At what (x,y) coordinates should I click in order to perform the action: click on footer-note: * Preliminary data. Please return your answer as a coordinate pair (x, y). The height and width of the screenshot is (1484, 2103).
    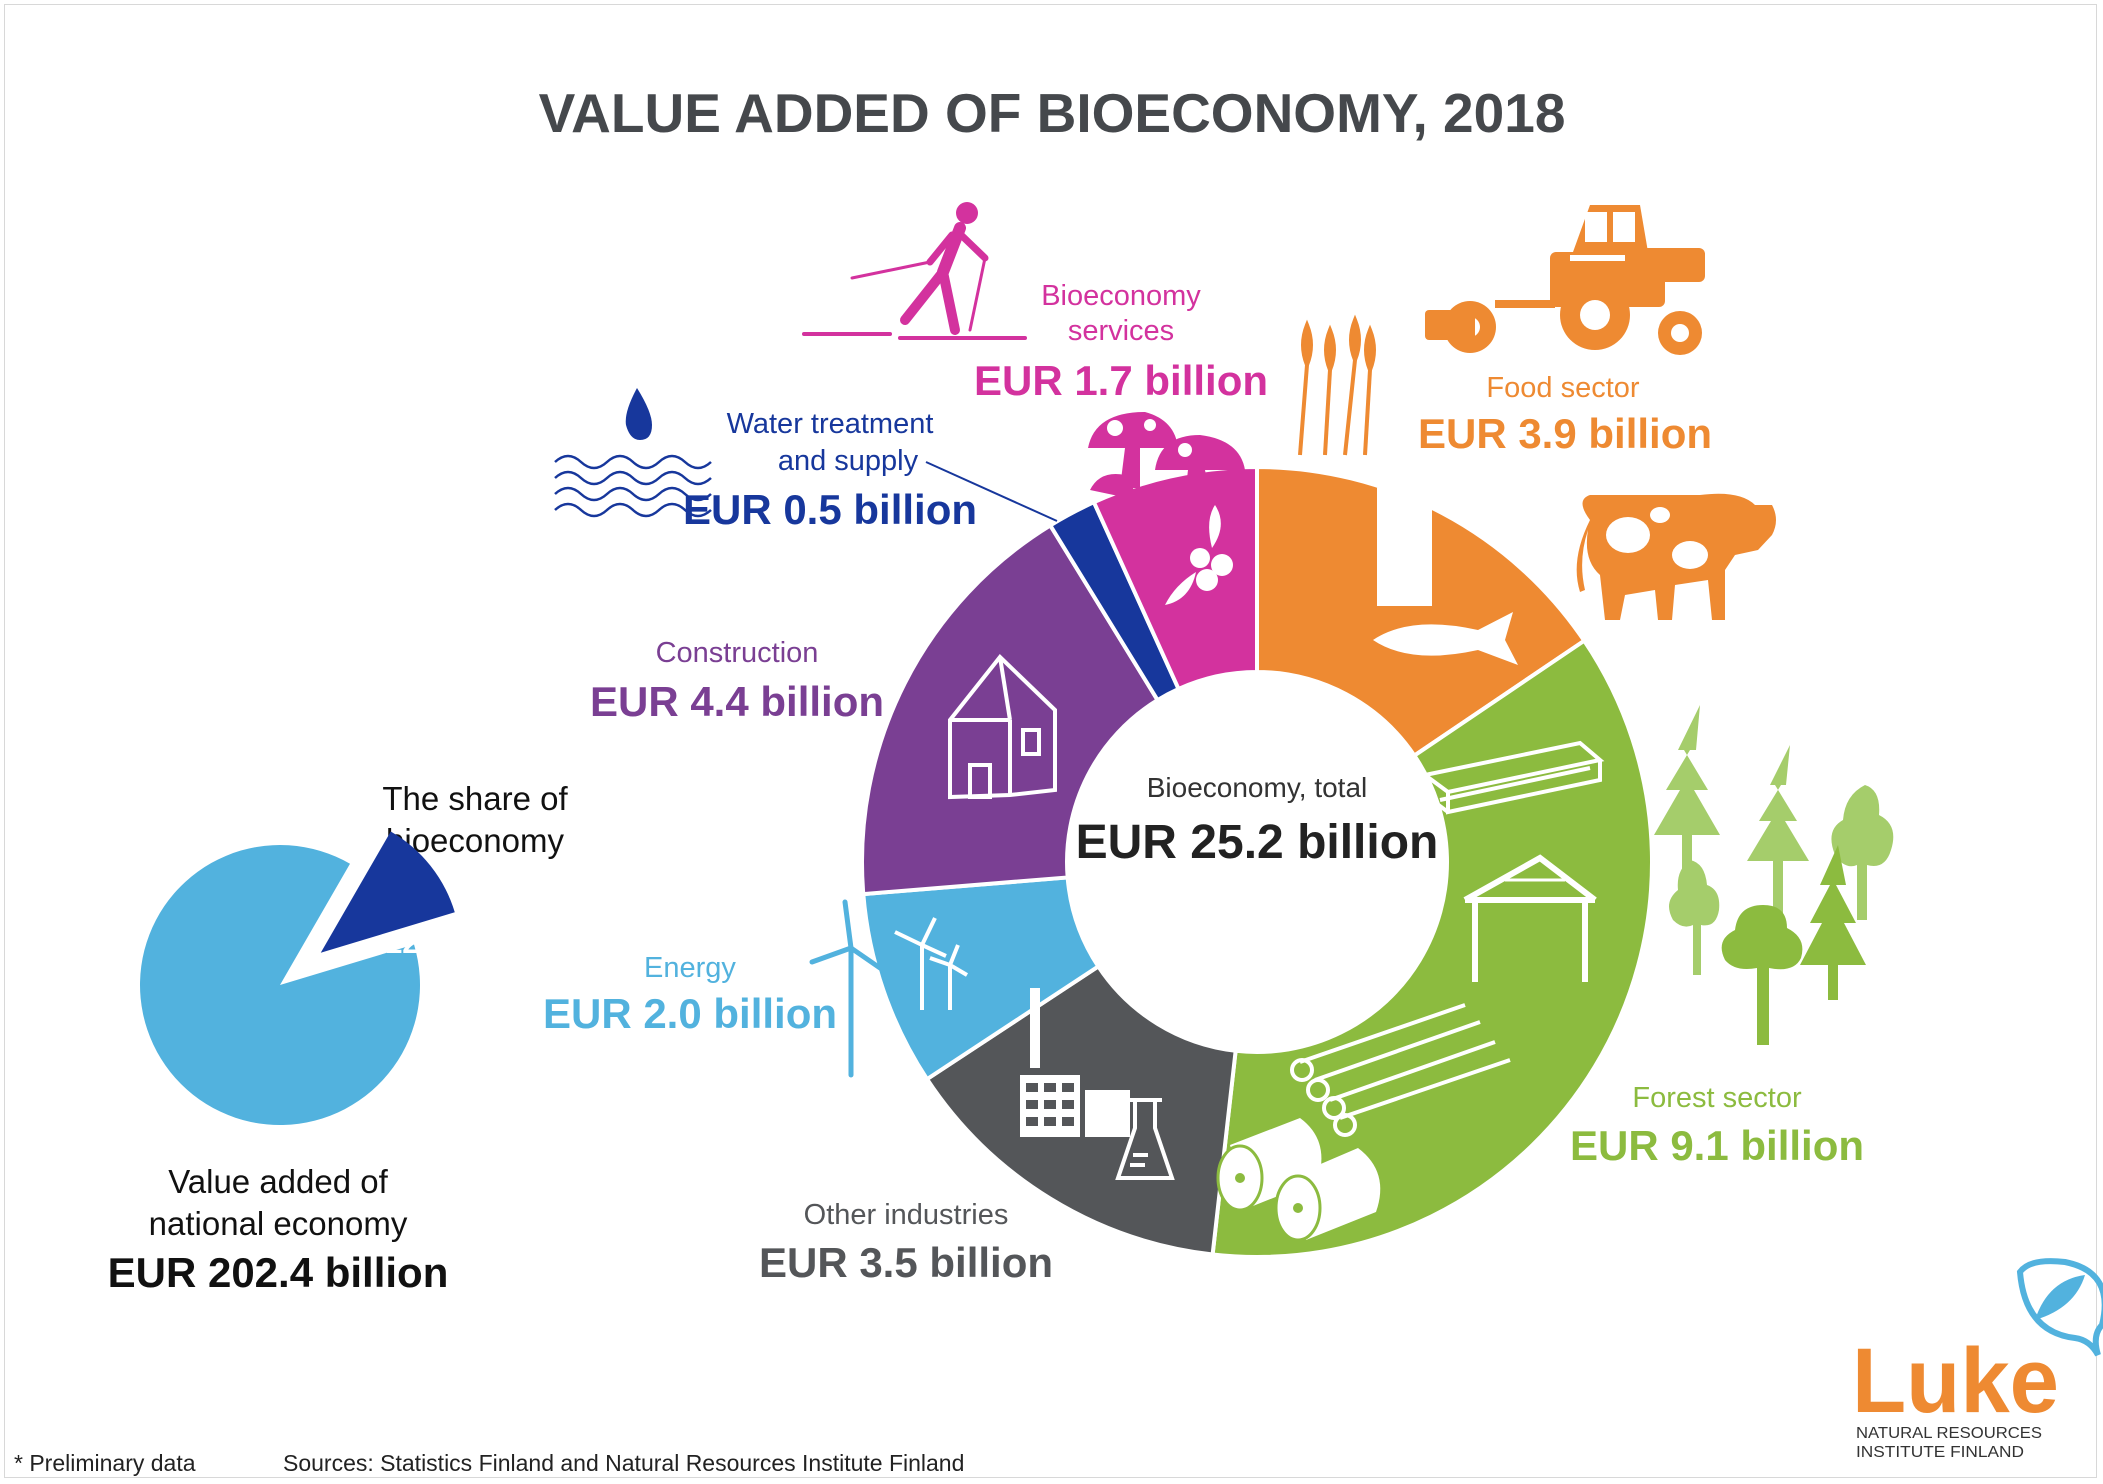
    Looking at the image, I should click on (105, 1463).